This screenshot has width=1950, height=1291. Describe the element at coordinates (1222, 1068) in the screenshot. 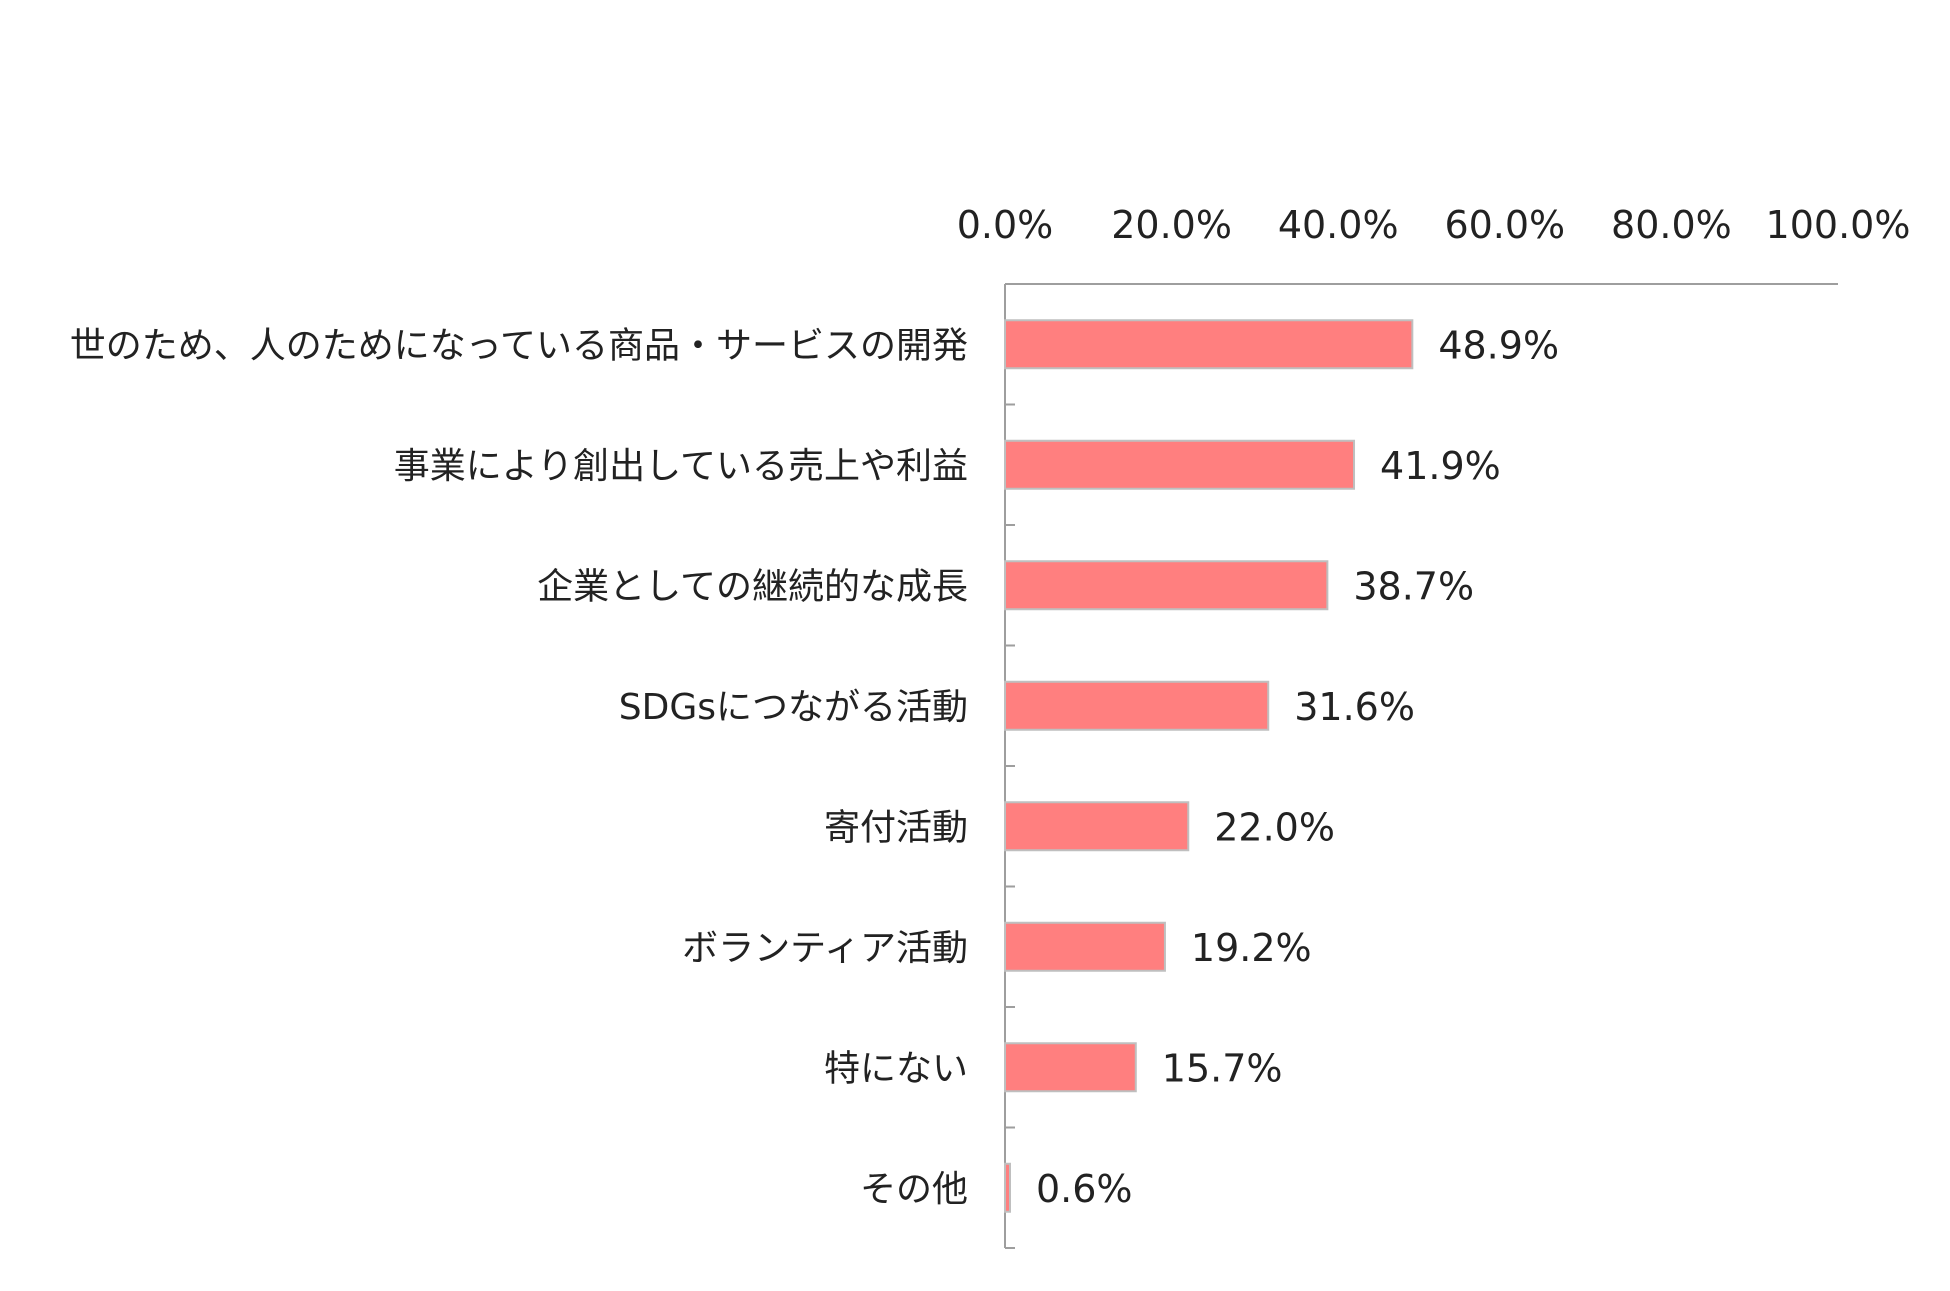

I see `data-label: 15.7%` at that location.